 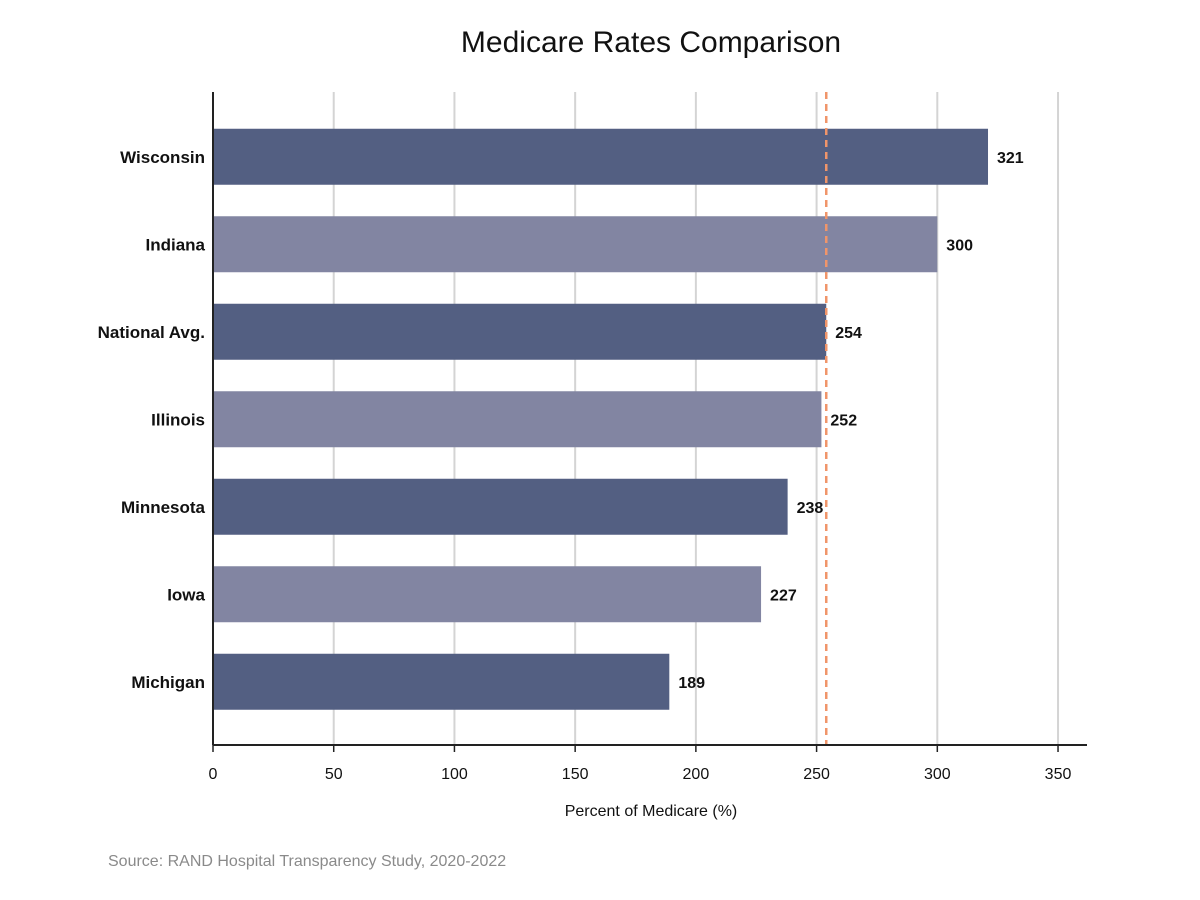 What do you see at coordinates (520, 331) in the screenshot?
I see `bar-national-avg` at bounding box center [520, 331].